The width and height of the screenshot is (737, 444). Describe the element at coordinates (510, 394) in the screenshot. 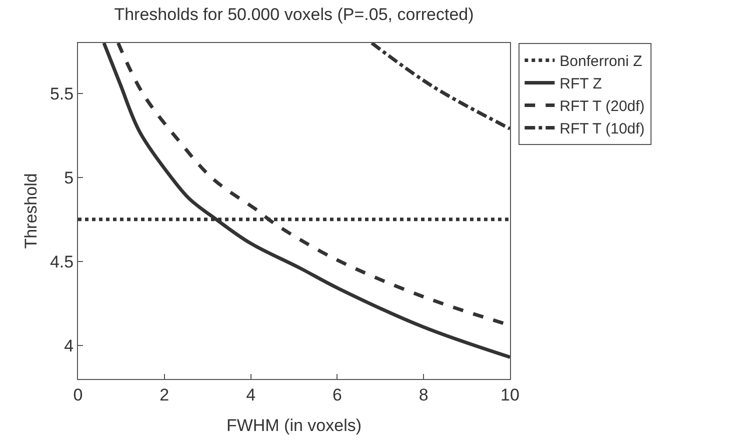

I see `x-tick-label: 10` at that location.